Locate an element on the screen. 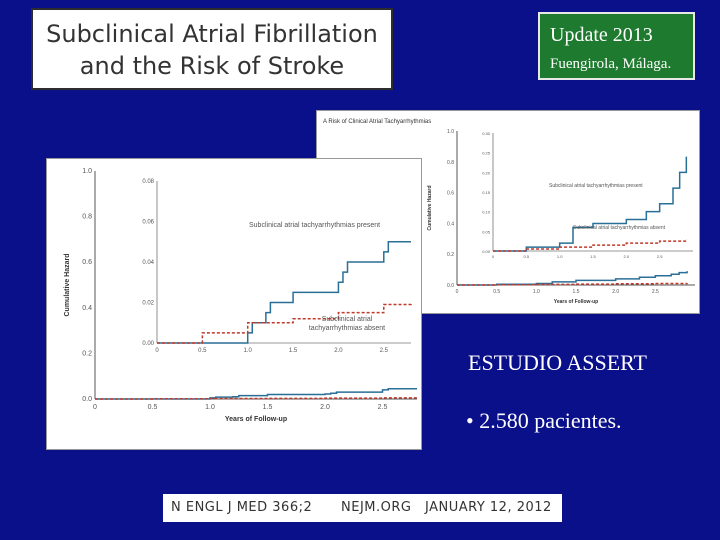 This screenshot has width=720, height=540. inset-y-tick-label: 0.30 is located at coordinates (486, 133).